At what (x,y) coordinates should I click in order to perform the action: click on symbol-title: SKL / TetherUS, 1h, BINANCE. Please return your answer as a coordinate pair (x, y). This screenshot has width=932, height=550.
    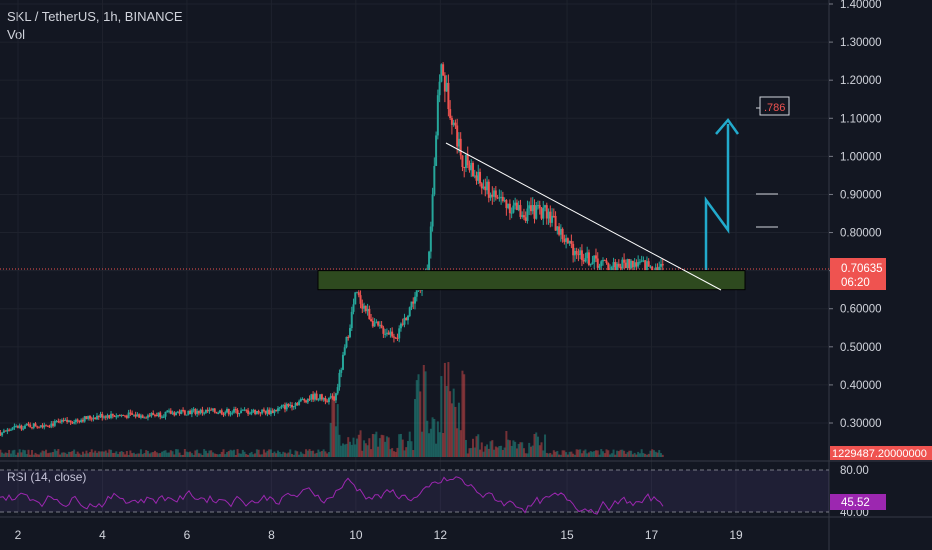
    Looking at the image, I should click on (95, 16).